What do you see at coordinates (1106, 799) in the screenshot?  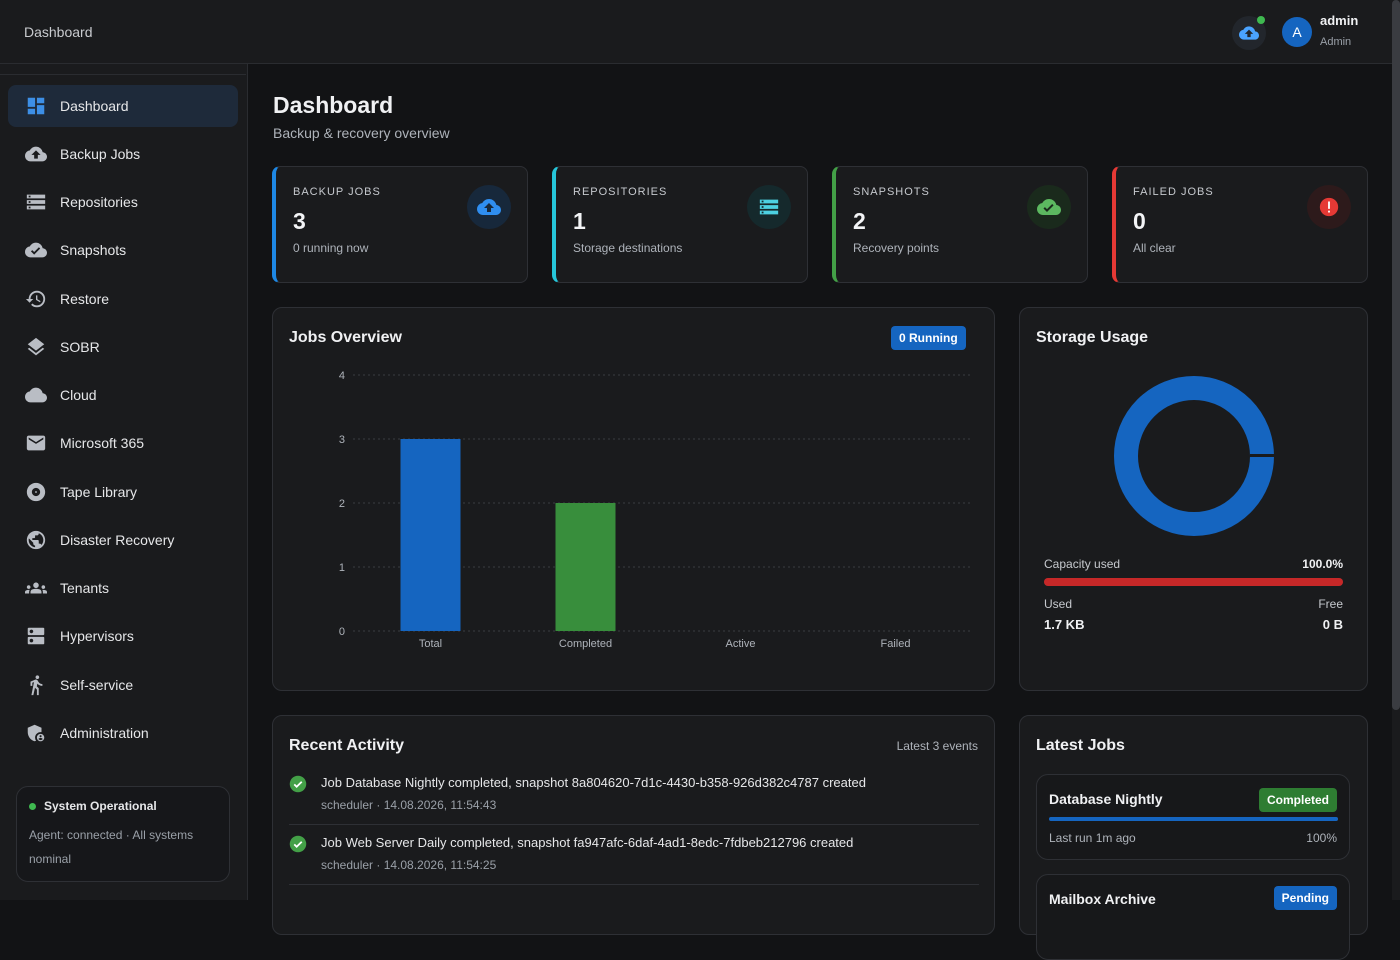 I see `job-name: Database Nightly` at bounding box center [1106, 799].